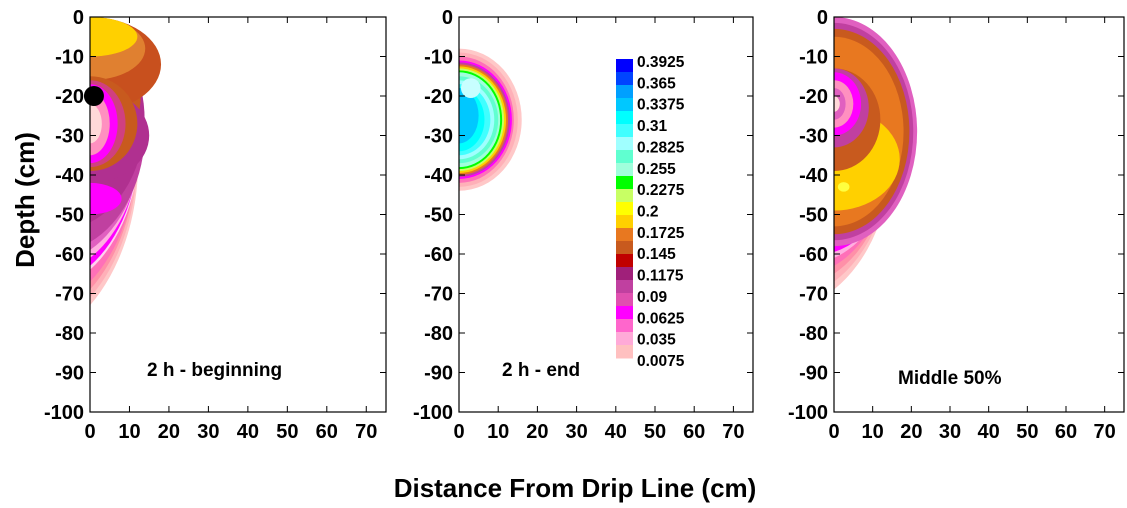  Describe the element at coordinates (214, 370) in the screenshot. I see `panel-annotation: 2 h - beginning` at that location.